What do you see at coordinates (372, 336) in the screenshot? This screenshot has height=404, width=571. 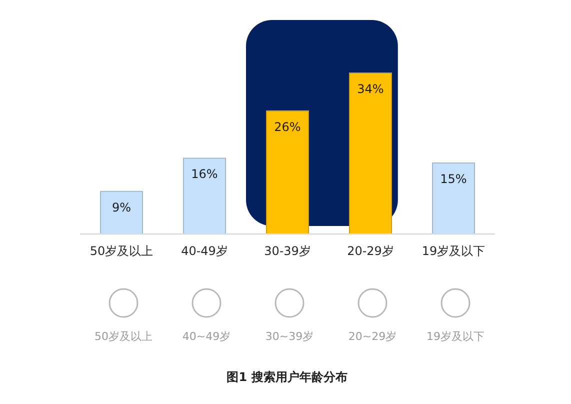 I see `annotation: 20~29岁` at bounding box center [372, 336].